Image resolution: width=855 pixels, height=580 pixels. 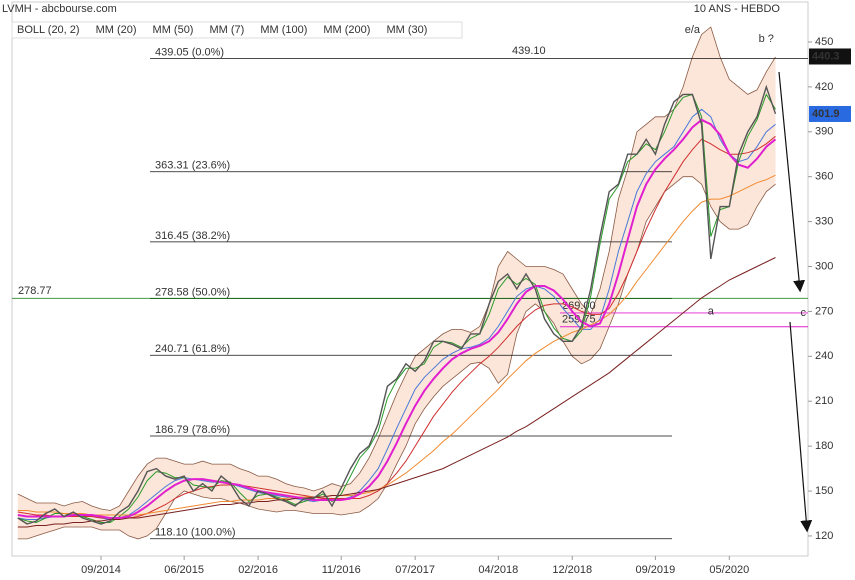 What do you see at coordinates (35, 291) in the screenshot?
I see `level-label: 278.77` at bounding box center [35, 291].